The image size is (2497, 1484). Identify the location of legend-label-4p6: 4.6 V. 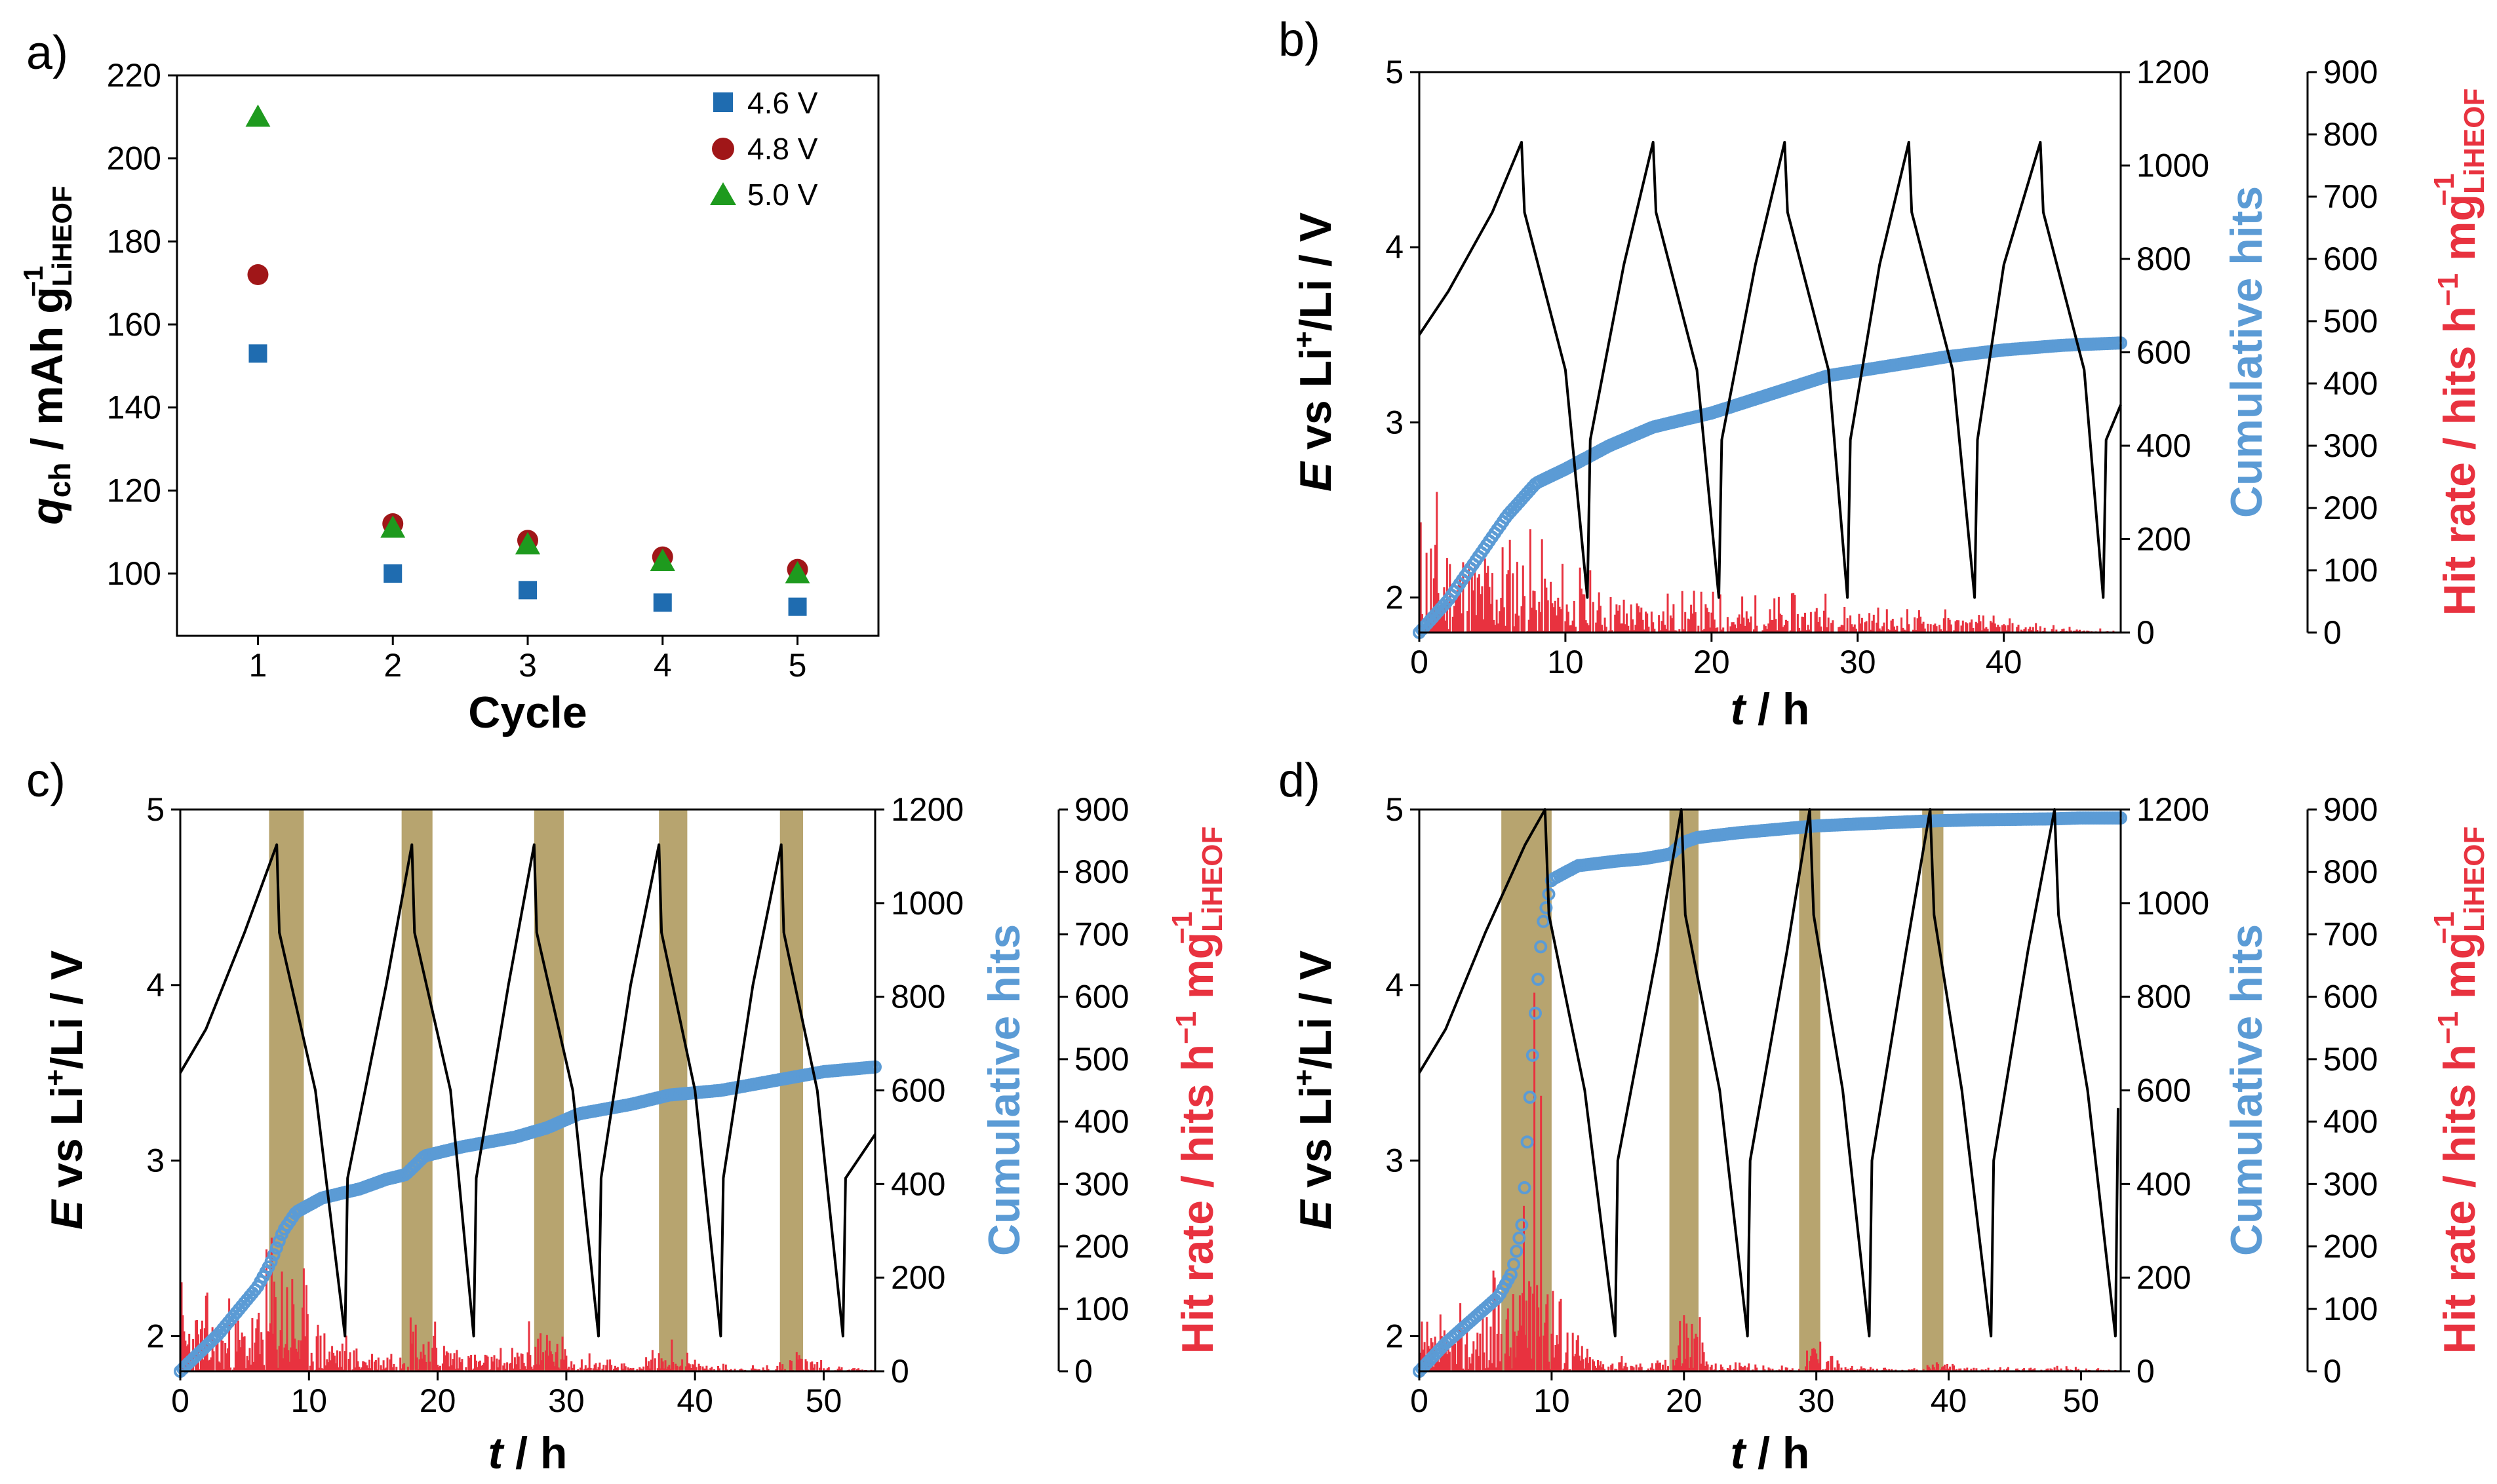
(783, 103).